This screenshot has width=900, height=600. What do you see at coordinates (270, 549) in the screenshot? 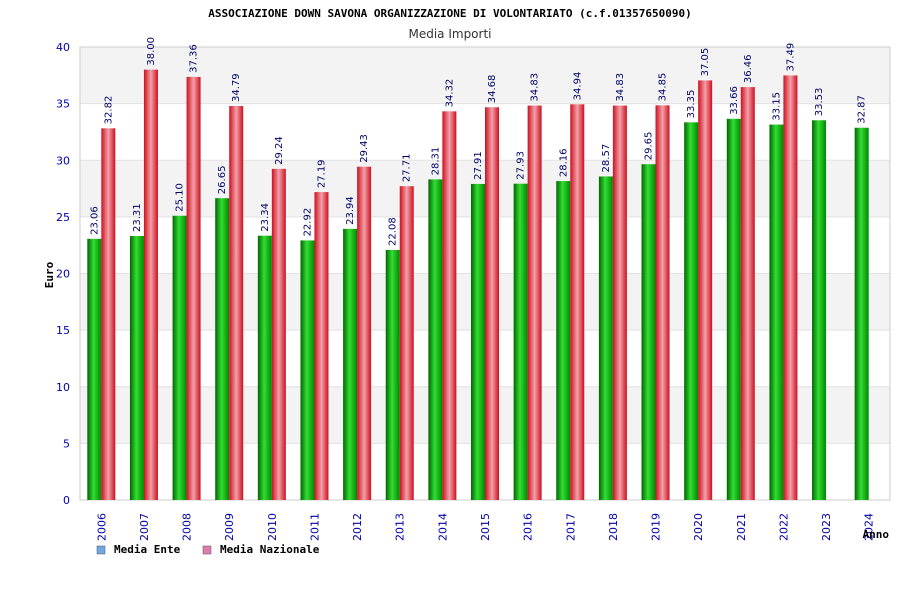
I see `legend-label-media-nazionale: Media Nazionale` at bounding box center [270, 549].